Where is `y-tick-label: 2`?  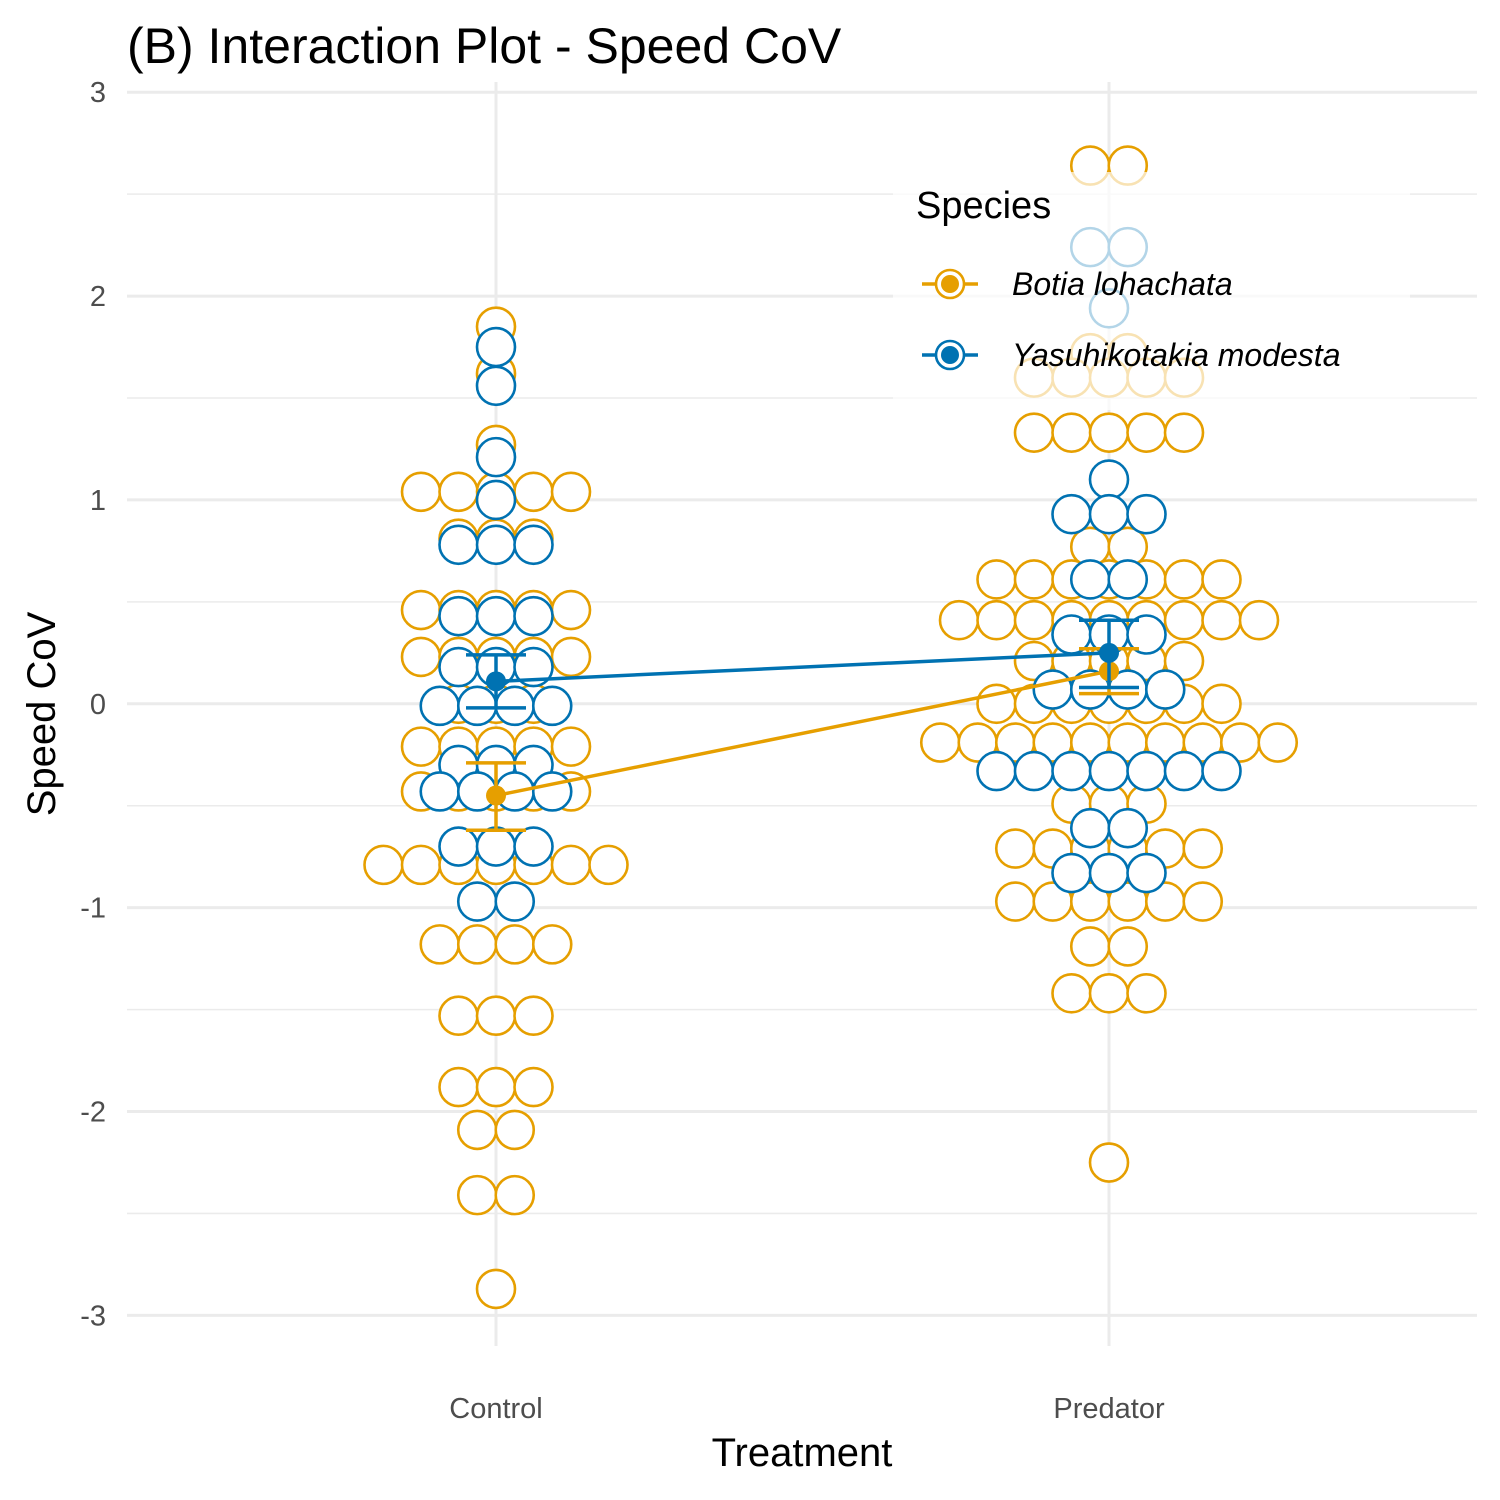 y-tick-label: 2 is located at coordinates (98, 297).